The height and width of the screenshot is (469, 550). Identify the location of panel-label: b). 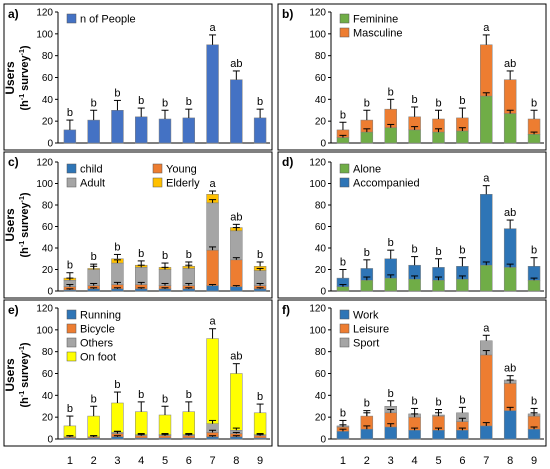
(287, 14).